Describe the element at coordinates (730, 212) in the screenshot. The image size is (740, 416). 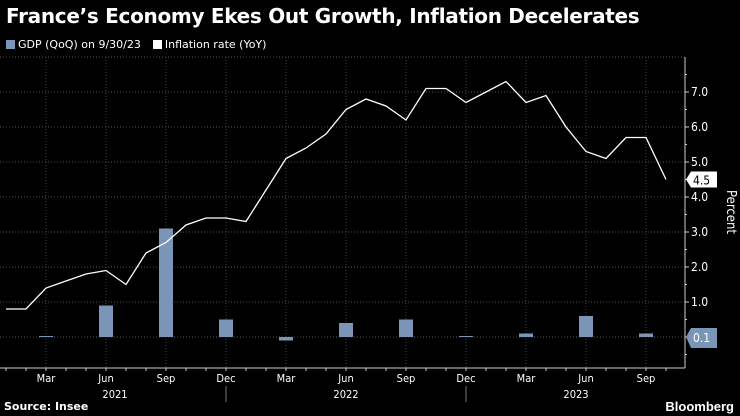
I see `y-axis-label: Percent` at that location.